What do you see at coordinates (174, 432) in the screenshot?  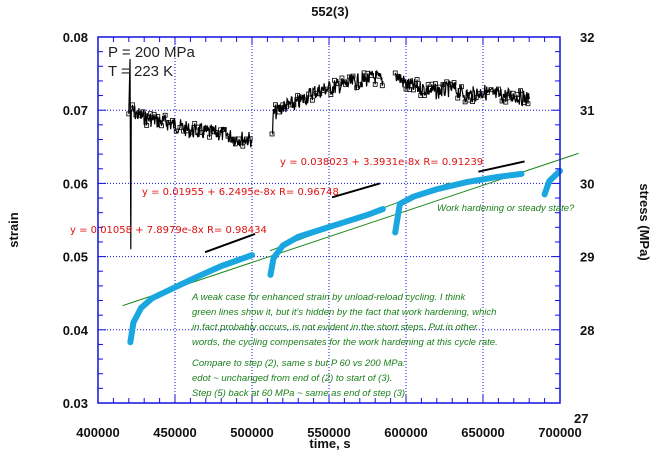 I see `x-tick-label: 450000` at bounding box center [174, 432].